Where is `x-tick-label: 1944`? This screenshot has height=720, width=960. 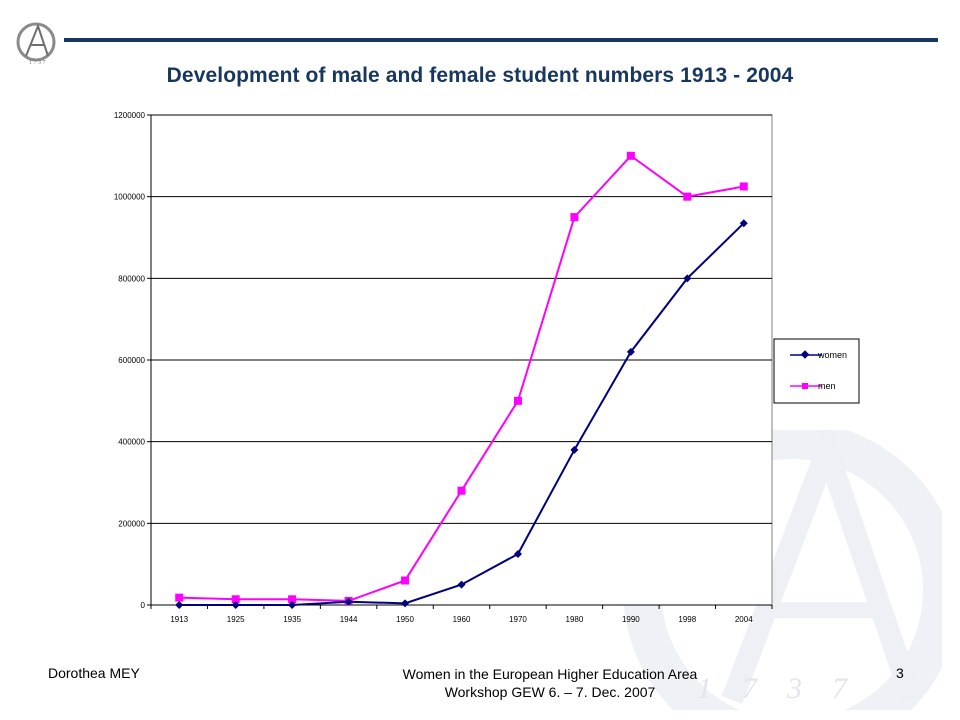
x-tick-label: 1944 is located at coordinates (349, 619).